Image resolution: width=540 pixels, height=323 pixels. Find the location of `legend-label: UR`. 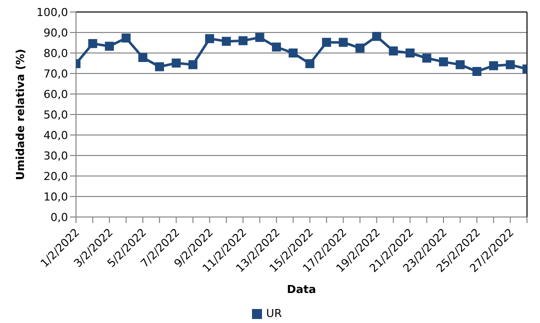

legend-label: UR is located at coordinates (274, 313).